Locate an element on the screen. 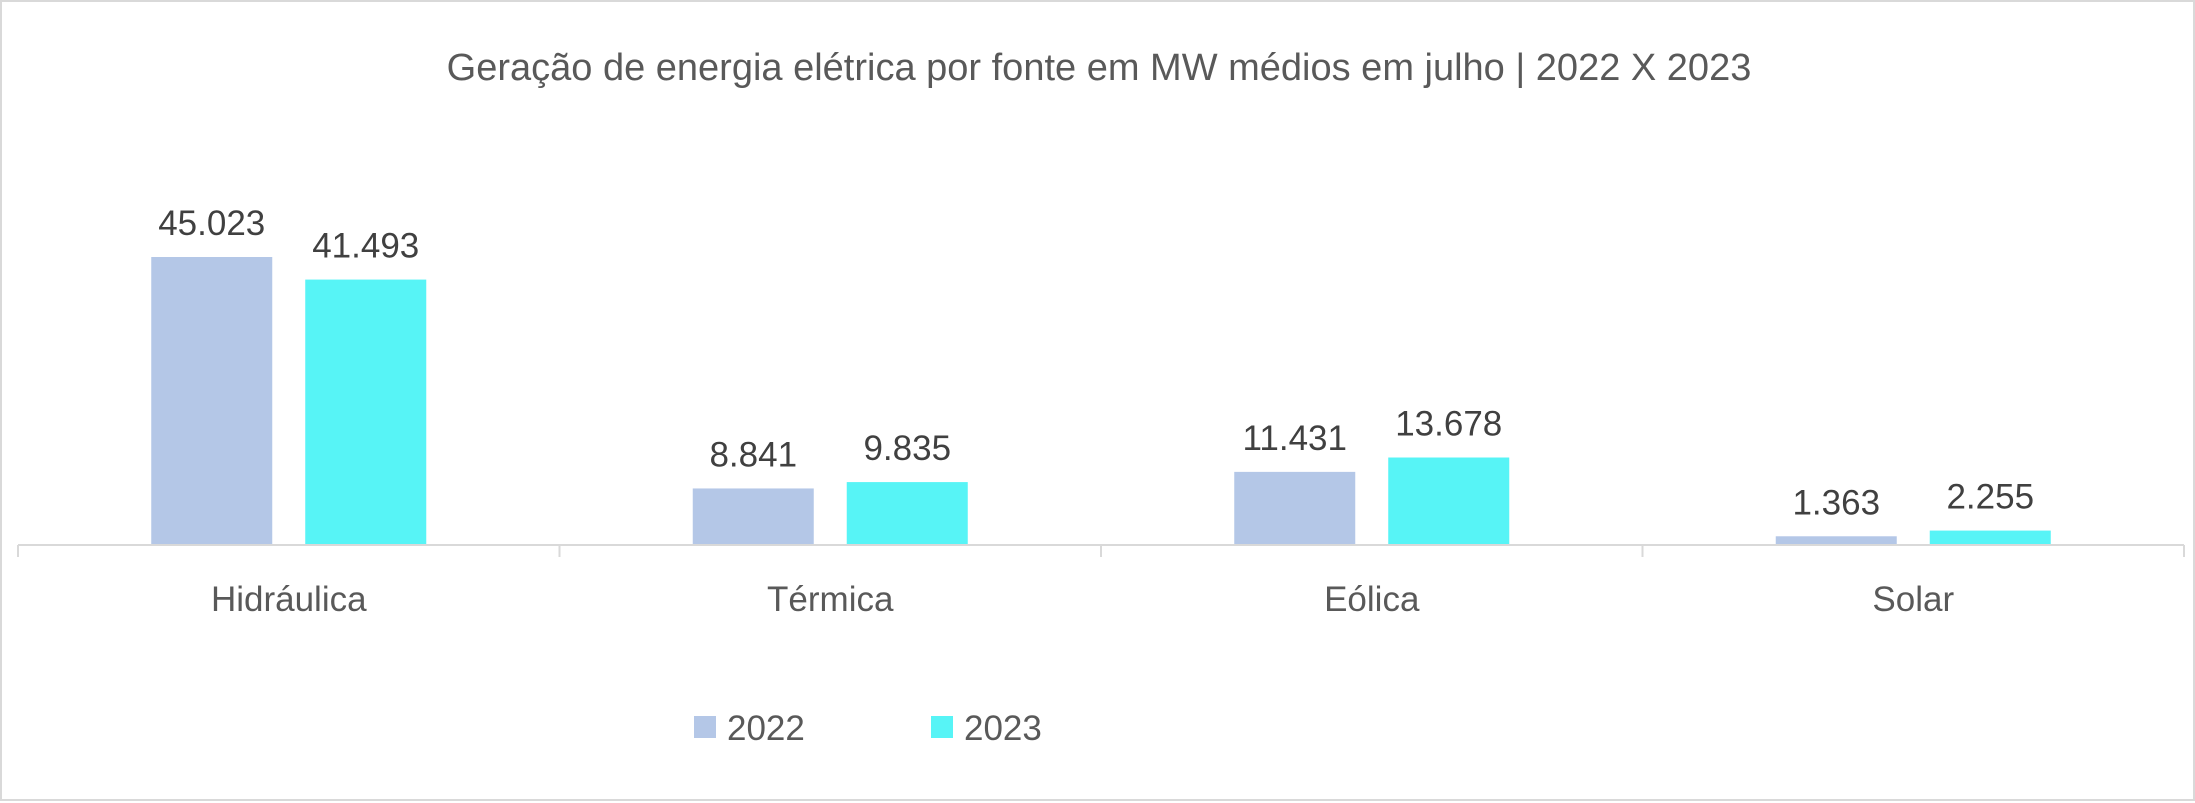  data-label-2022-3: 1.363 is located at coordinates (1836, 502).